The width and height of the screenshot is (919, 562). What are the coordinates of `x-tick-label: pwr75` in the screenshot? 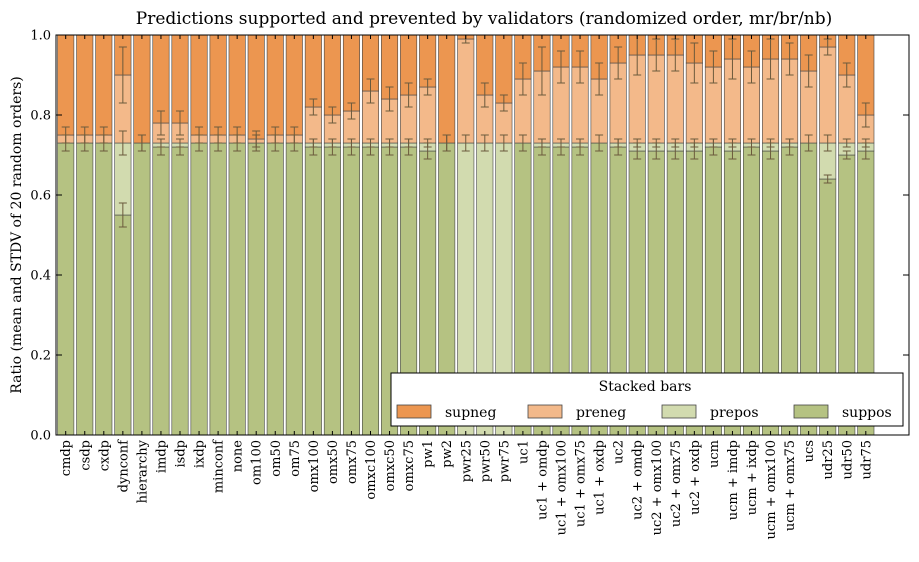 It's located at (504, 461).